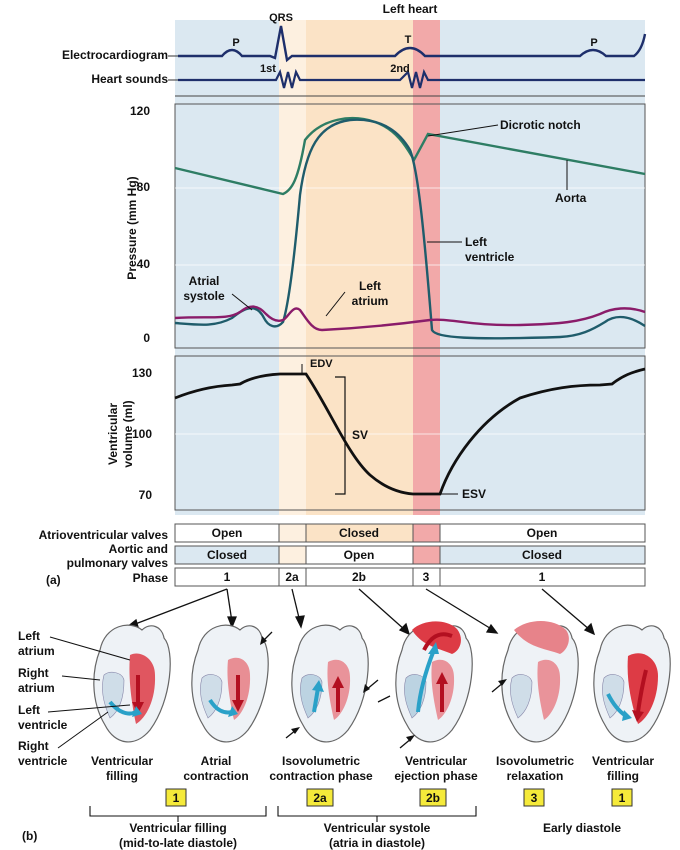 The image size is (680, 850). I want to click on aortic-valves-label-line1: Aortic and, so click(138, 549).